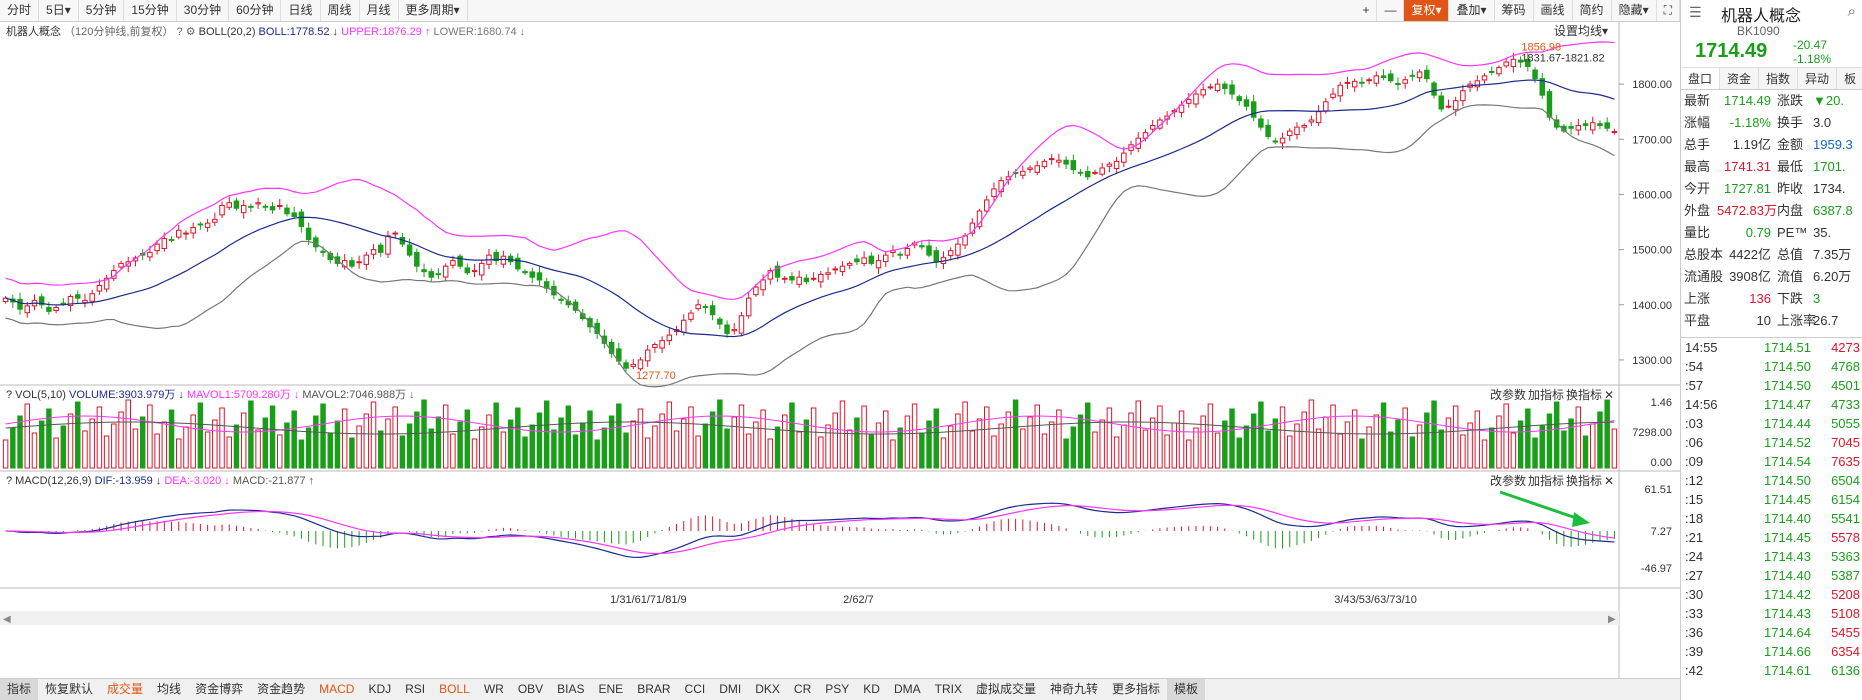  What do you see at coordinates (948, 689) in the screenshot?
I see `indicator-tab: TRIX` at bounding box center [948, 689].